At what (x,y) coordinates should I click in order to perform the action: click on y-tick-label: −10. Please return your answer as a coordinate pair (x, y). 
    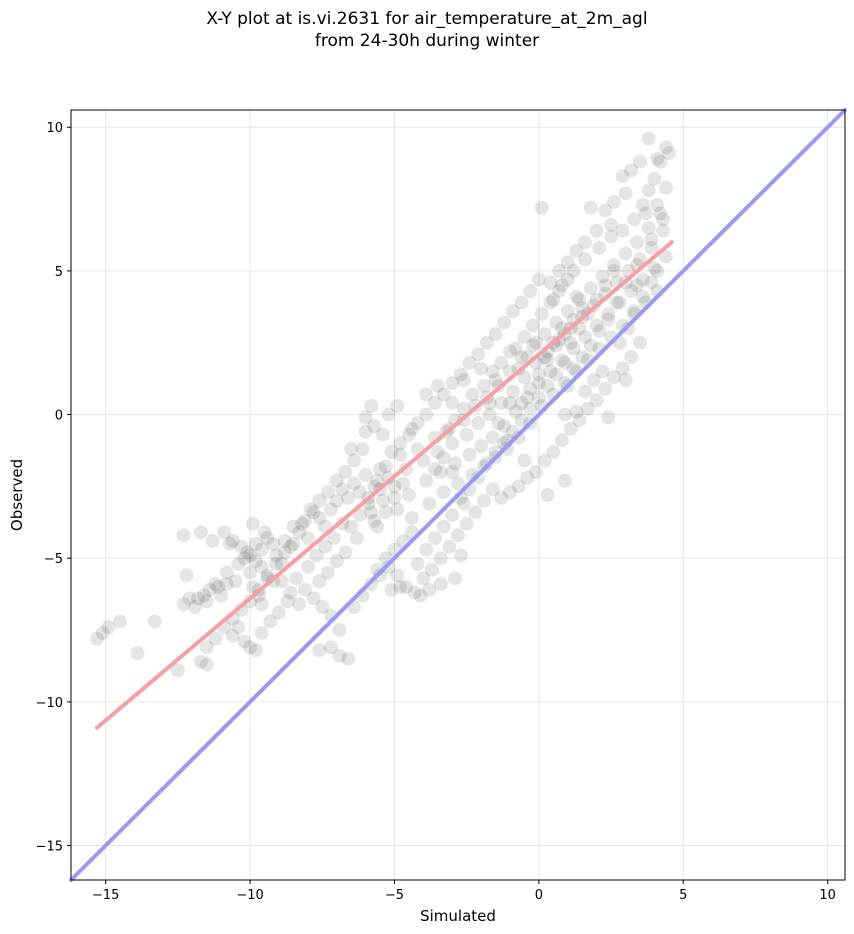
    Looking at the image, I should click on (49, 703).